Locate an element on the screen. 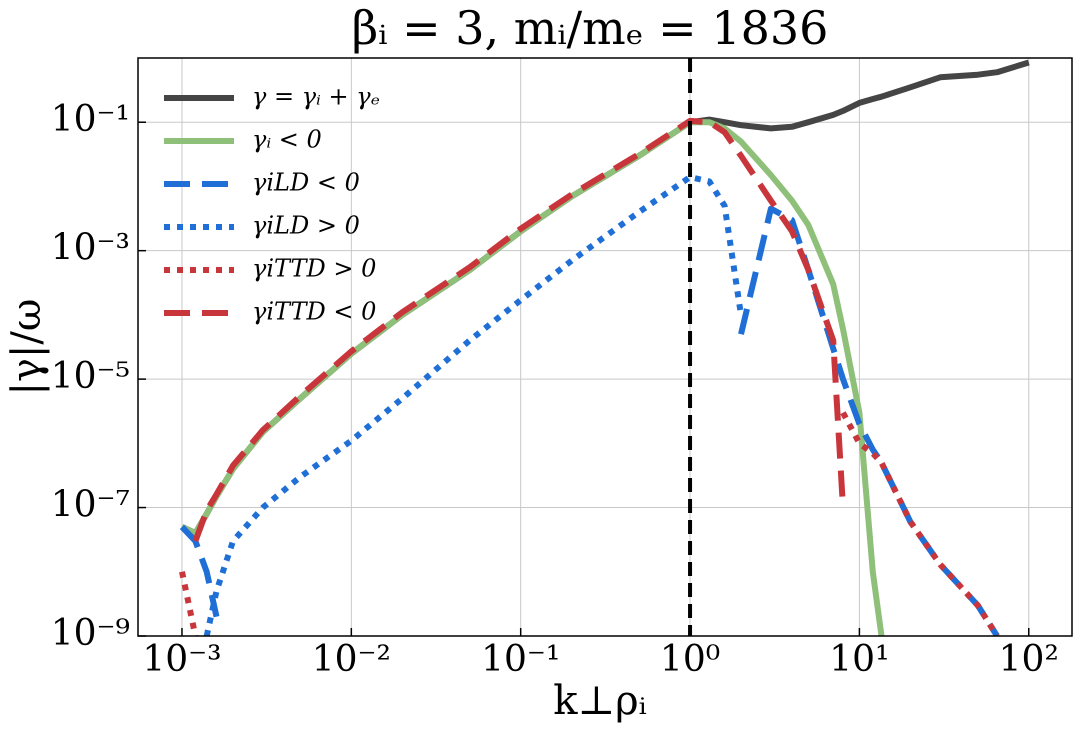  x-tick-label: 10⁰ is located at coordinates (690, 659).